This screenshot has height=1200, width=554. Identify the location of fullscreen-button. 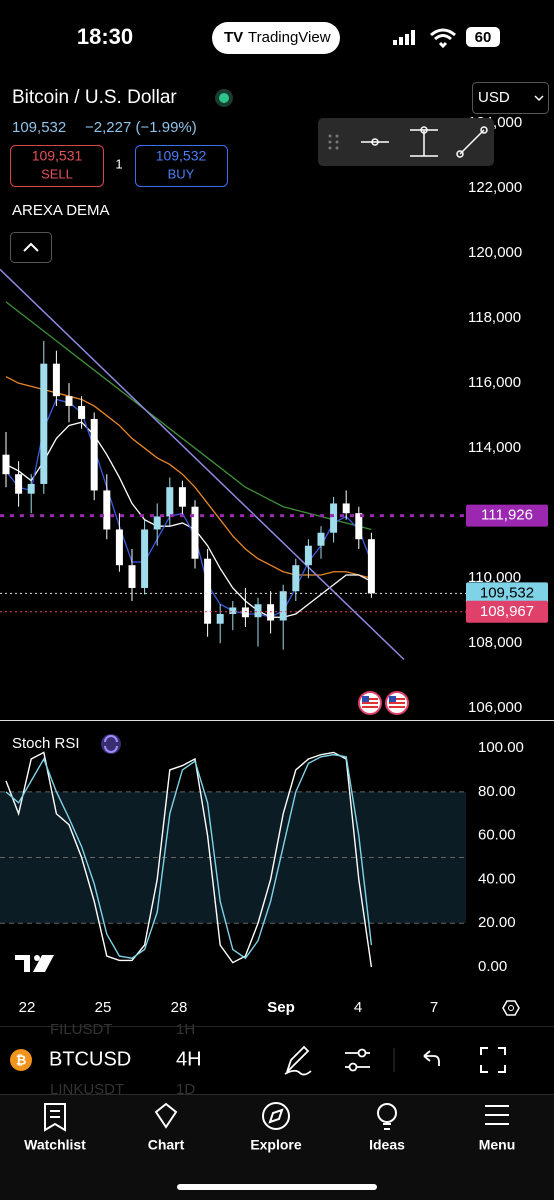
(493, 1060).